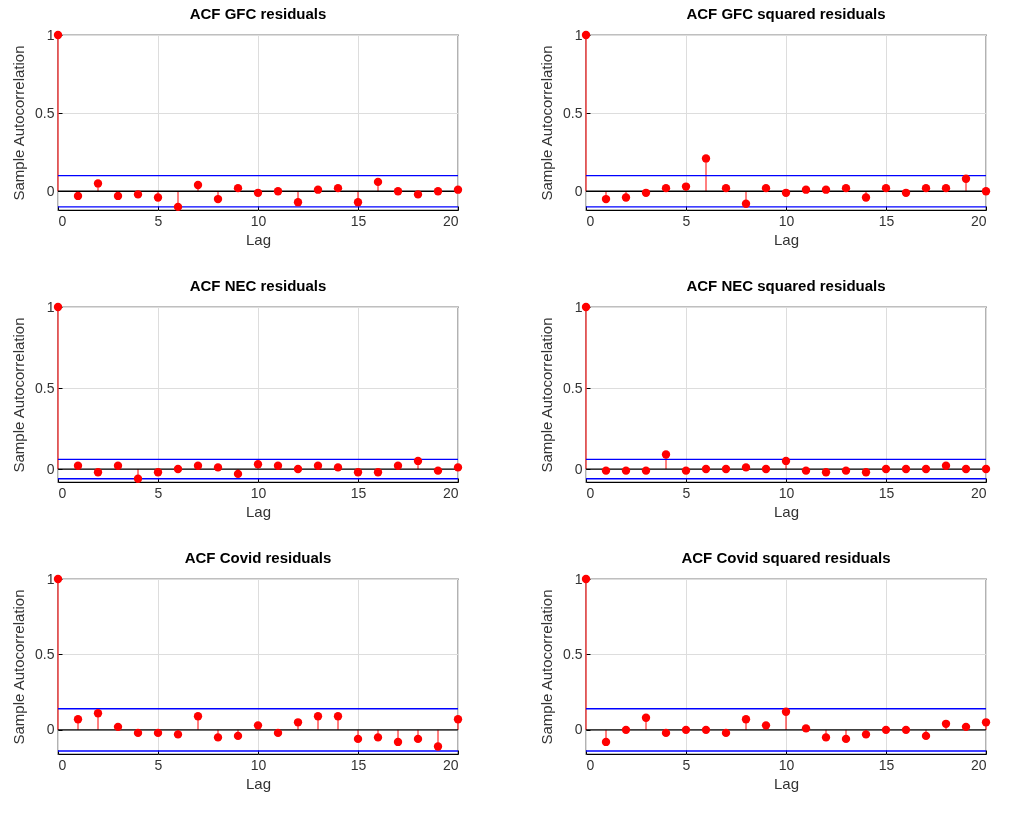  What do you see at coordinates (786, 557) in the screenshot?
I see `chart-title: ACF Covid squared residuals` at bounding box center [786, 557].